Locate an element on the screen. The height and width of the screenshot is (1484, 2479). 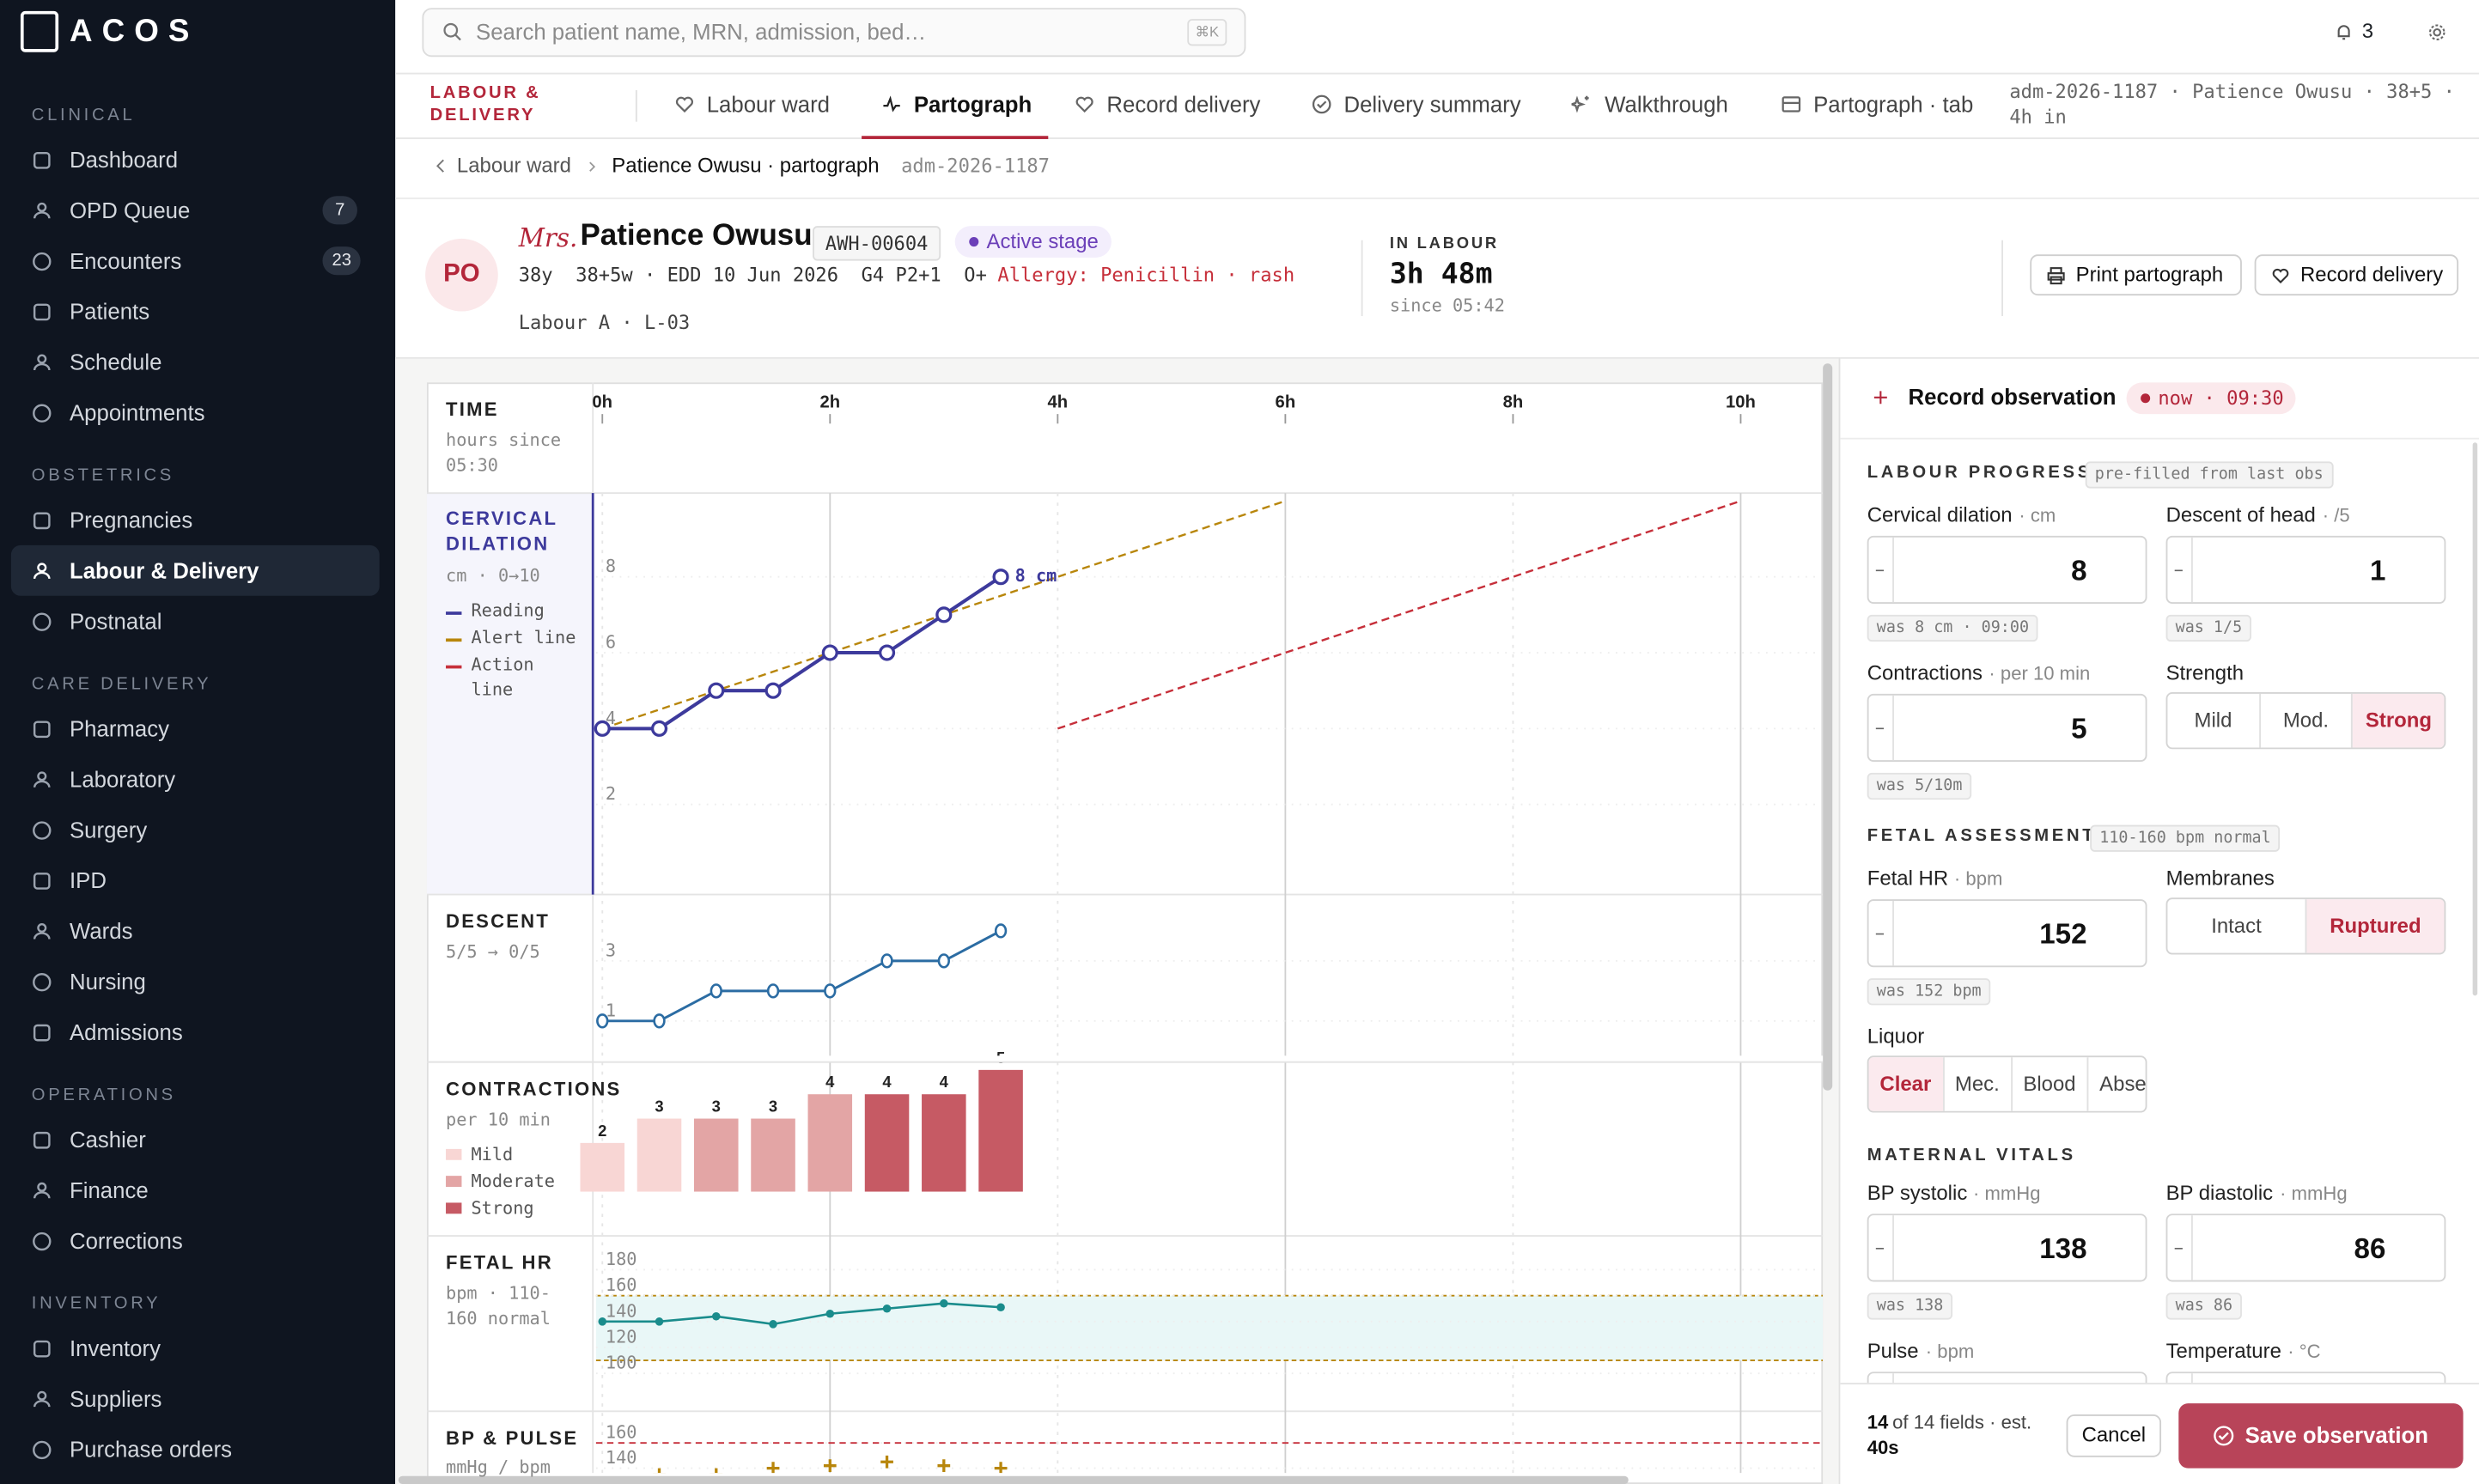
field-label: BP systolic is located at coordinates (1917, 1192).